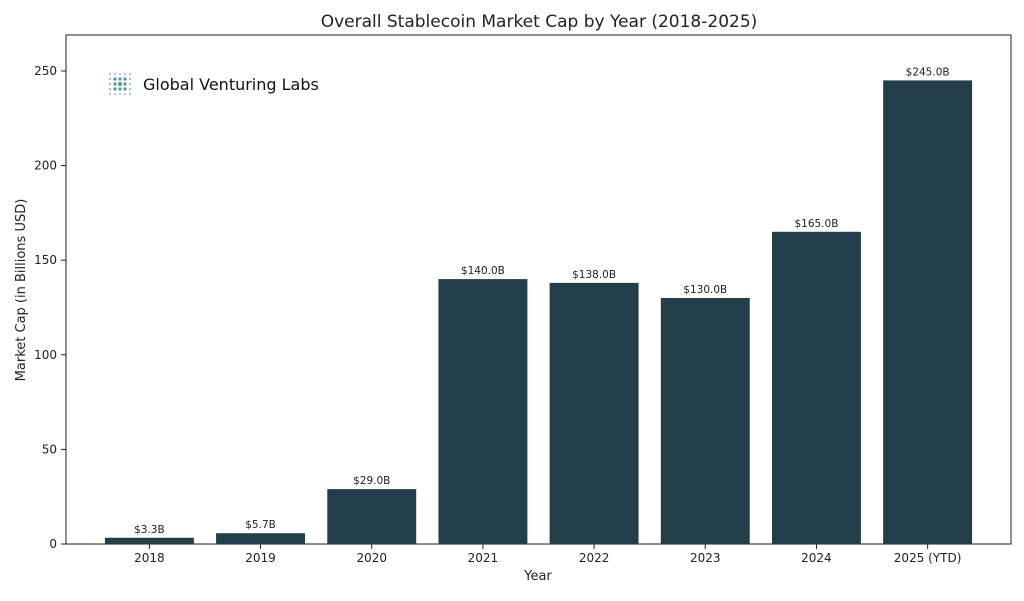 The width and height of the screenshot is (1024, 601). Describe the element at coordinates (537, 576) in the screenshot. I see `x-axis-label: Year` at that location.